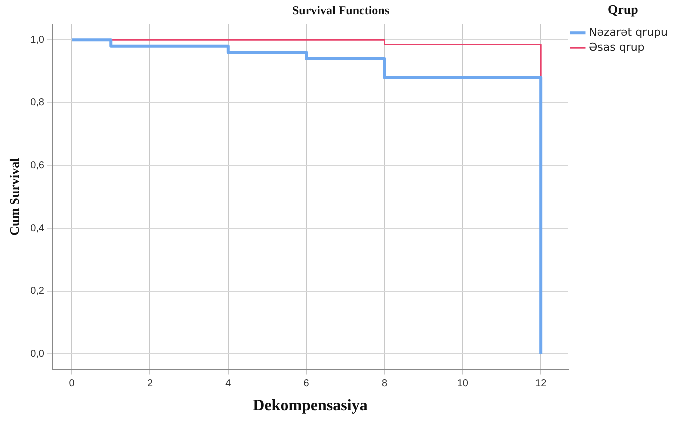 Image resolution: width=682 pixels, height=424 pixels. What do you see at coordinates (37, 40) in the screenshot?
I see `y-tick-label: 1,0` at bounding box center [37, 40].